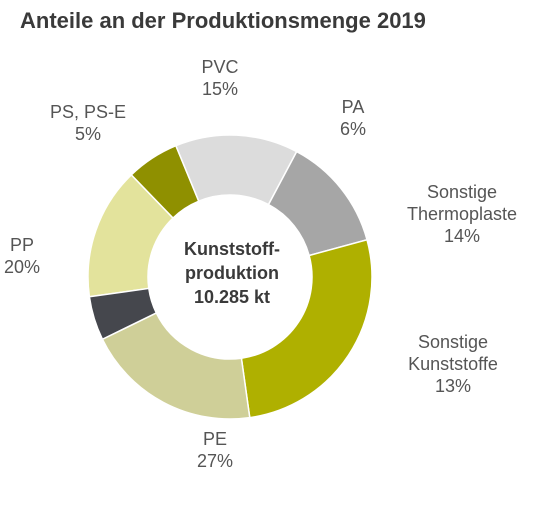 The image size is (543, 510). What do you see at coordinates (219, 67) in the screenshot?
I see `slice-label-pvc: PVC` at bounding box center [219, 67].